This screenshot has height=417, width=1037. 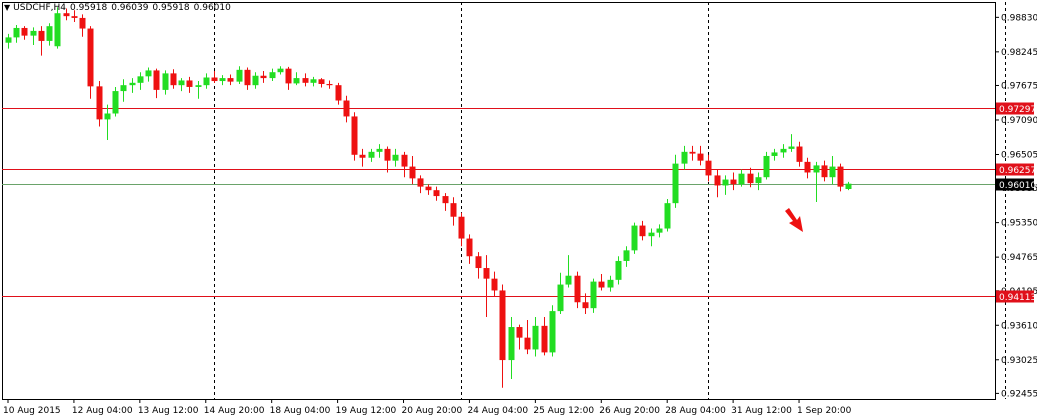 I want to click on y-tick-label: 0.97090, so click(x=1019, y=121).